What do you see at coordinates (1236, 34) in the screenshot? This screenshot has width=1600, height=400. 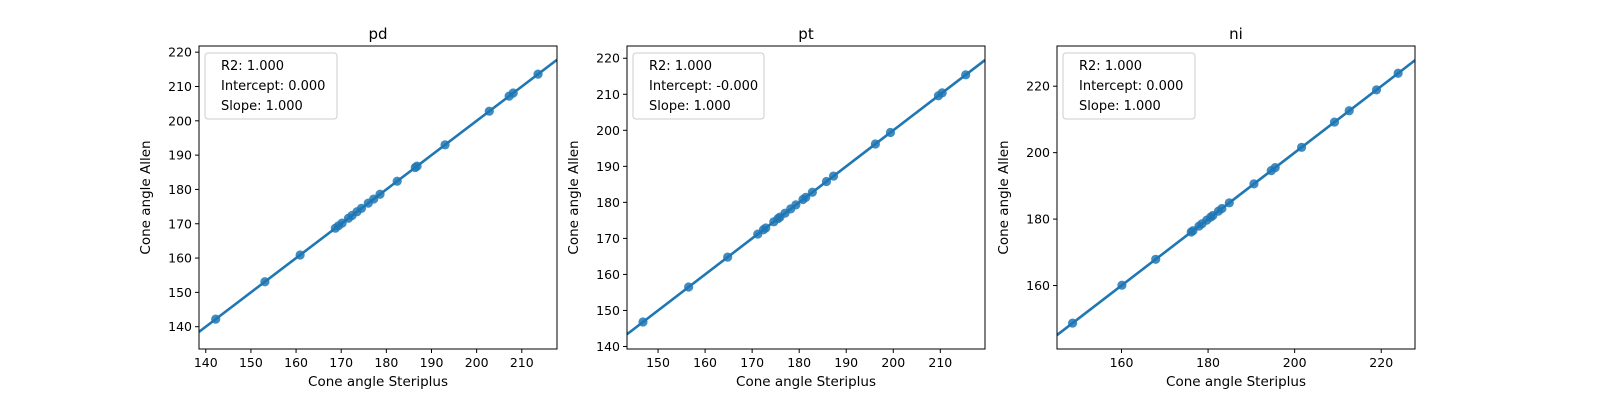 I see `panel-title: ni` at bounding box center [1236, 34].